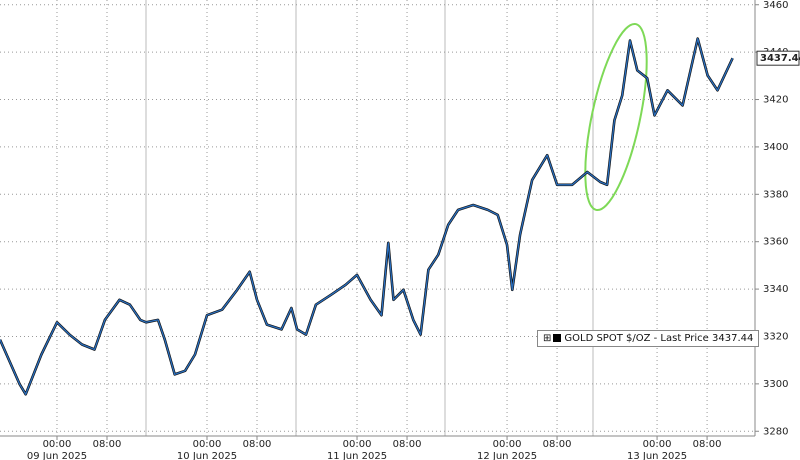 The width and height of the screenshot is (800, 460). I want to click on x-date-label: 11 Jun 2025, so click(357, 455).